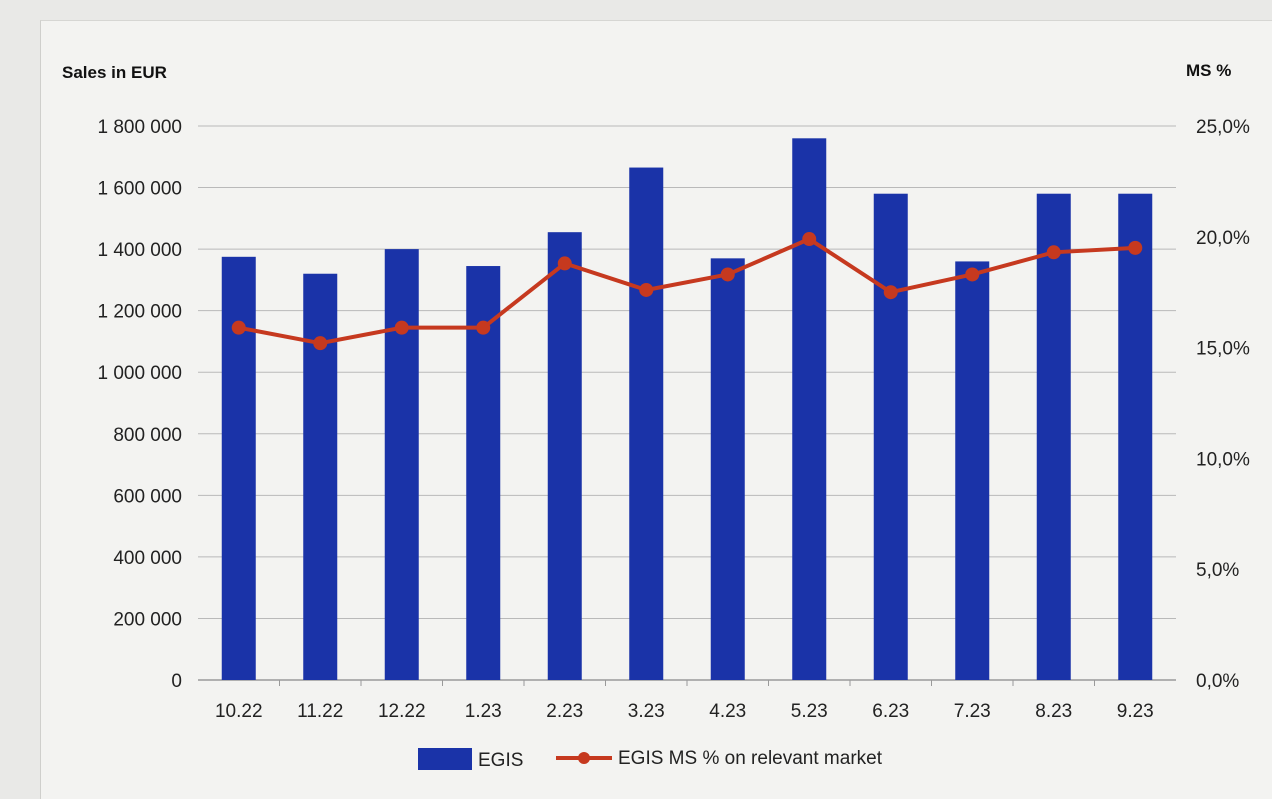 This screenshot has height=799, width=1272. What do you see at coordinates (564, 711) in the screenshot?
I see `category-label: 2.23` at bounding box center [564, 711].